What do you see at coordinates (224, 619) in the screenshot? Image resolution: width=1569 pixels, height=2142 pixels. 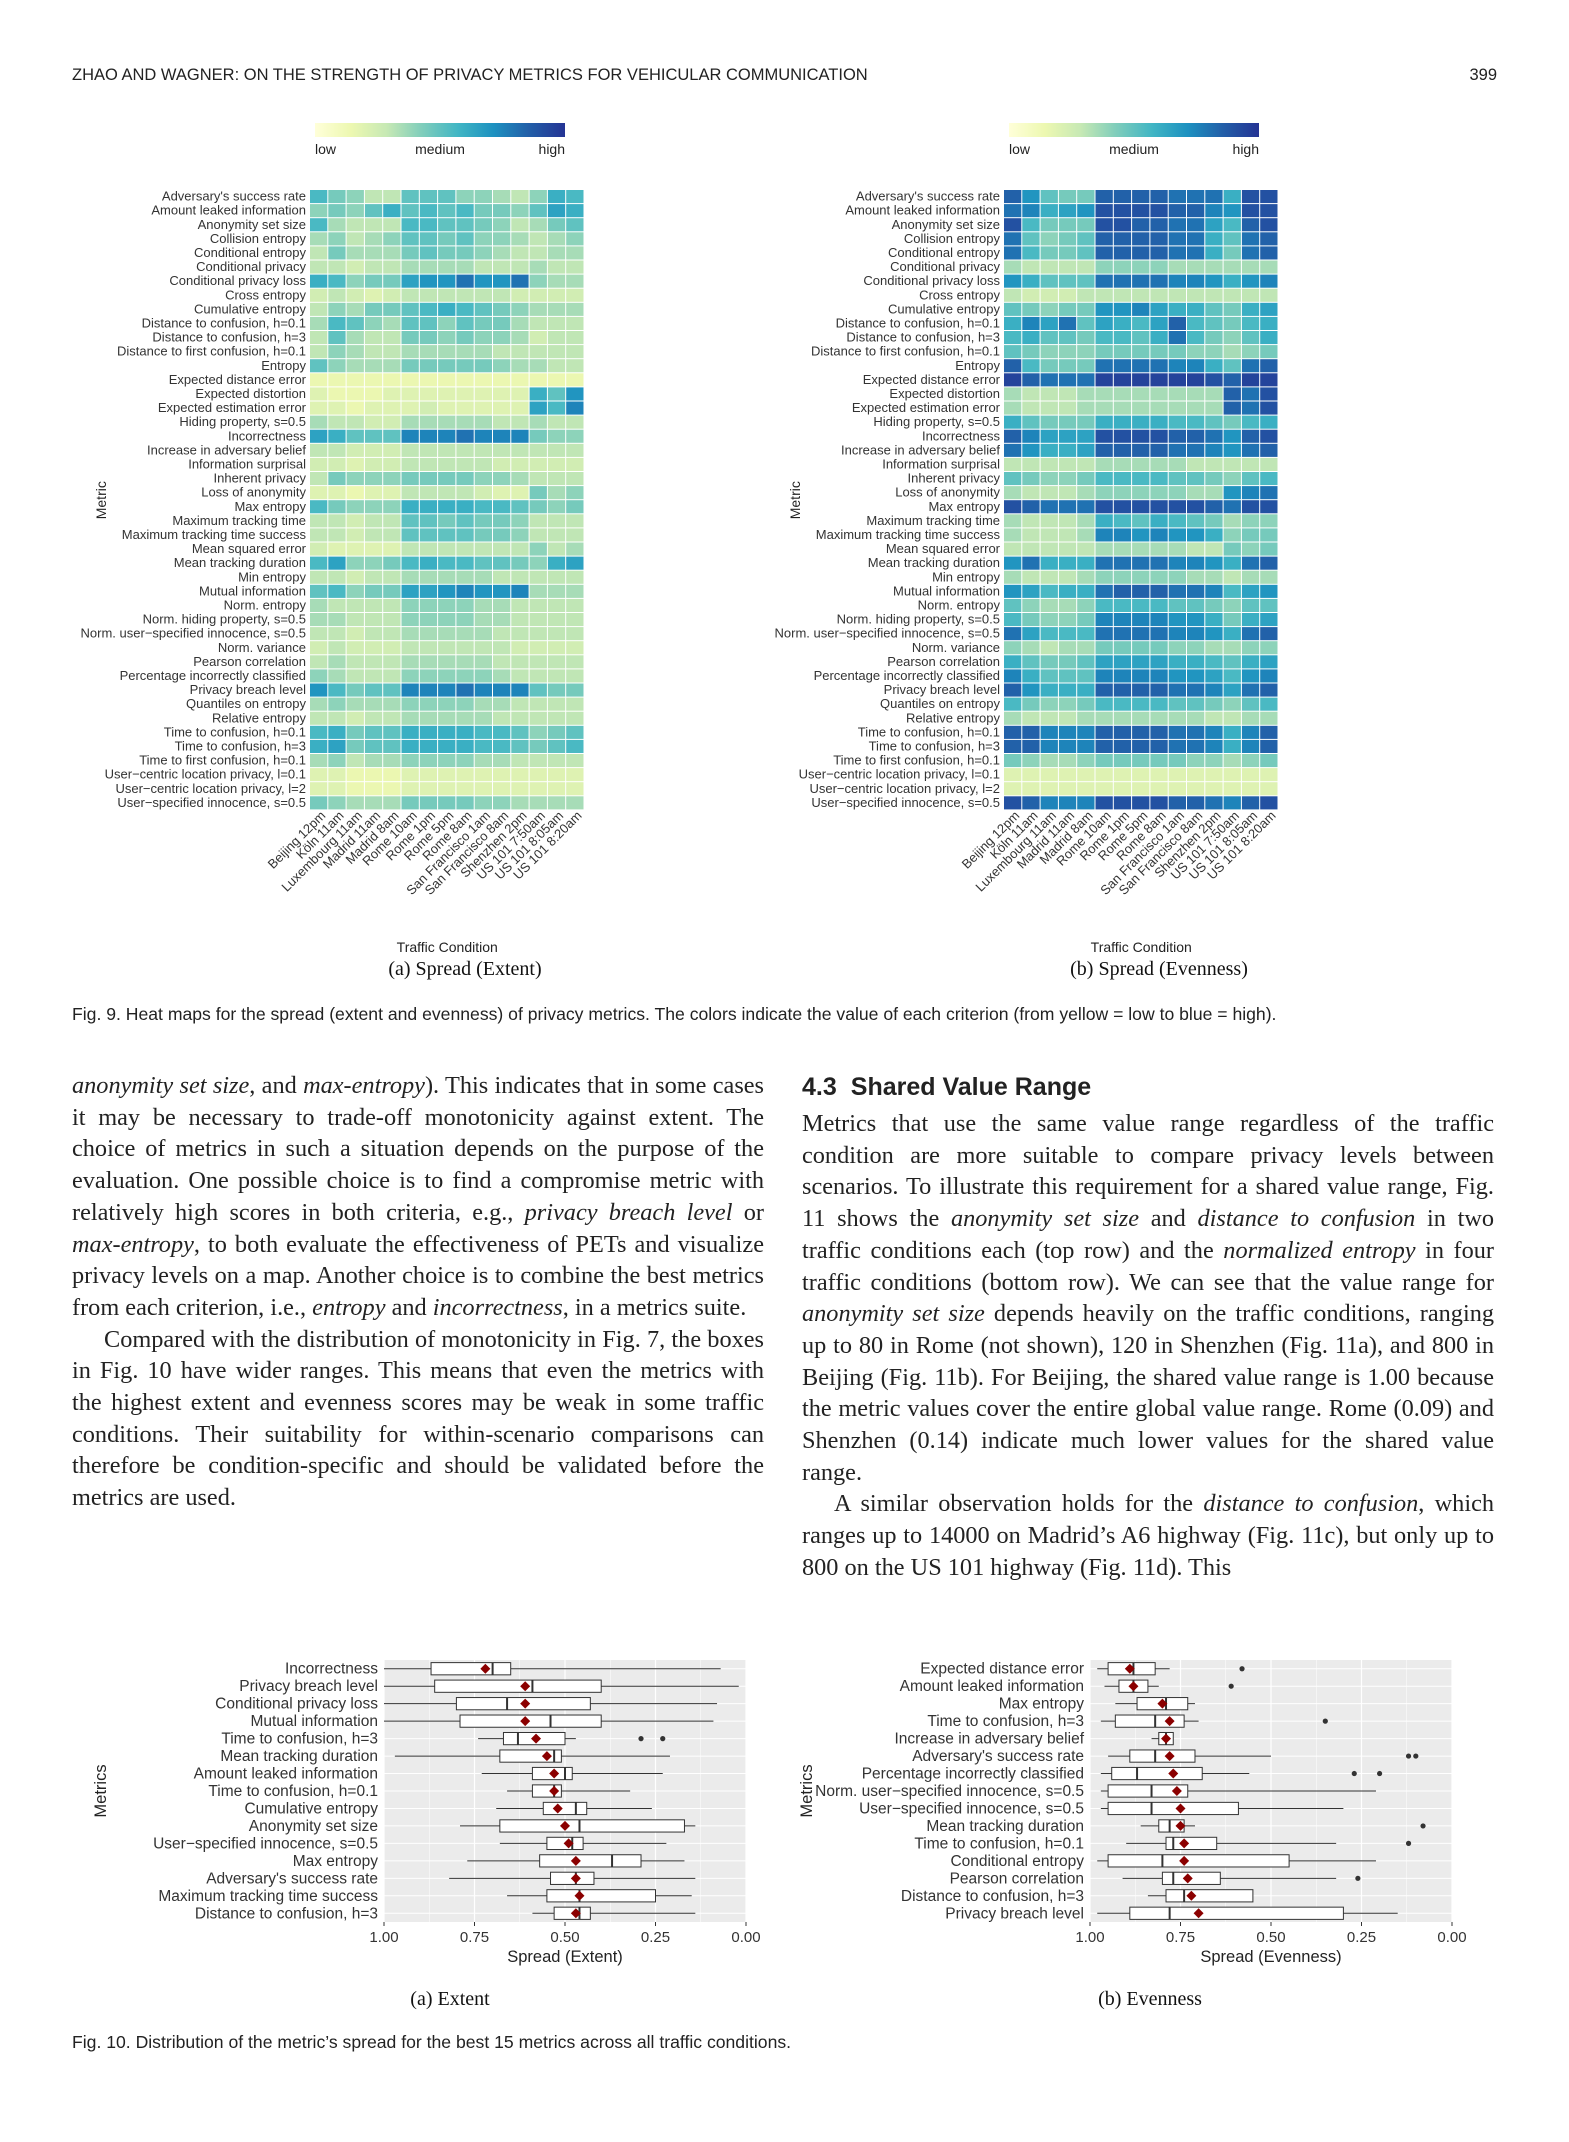 I see `row-label: Norm. hiding property, s=0.5` at bounding box center [224, 619].